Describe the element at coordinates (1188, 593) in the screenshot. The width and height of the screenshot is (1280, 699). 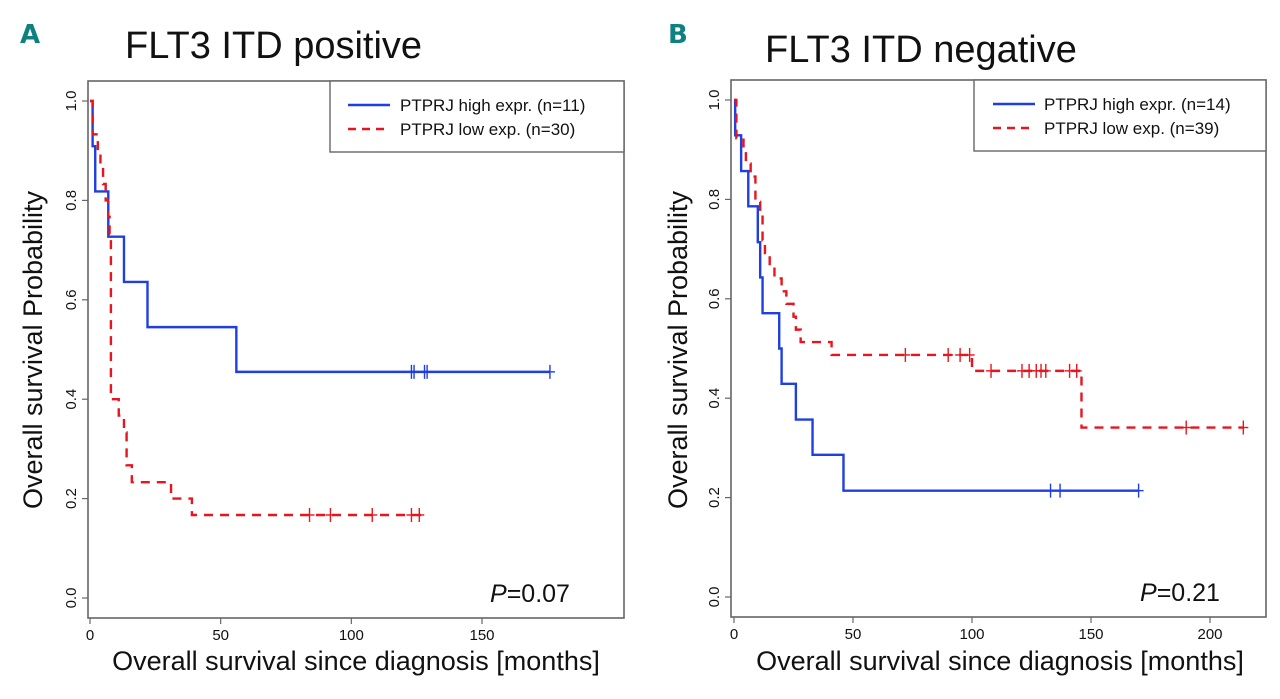
I see `p-value-text: =0.21` at that location.